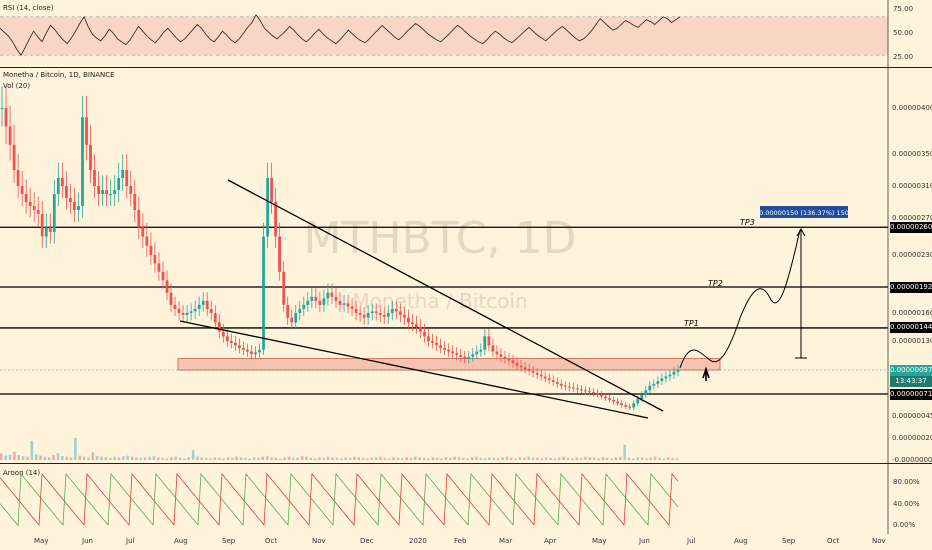  Describe the element at coordinates (17, 86) in the screenshot. I see `volume-title: Vol (20)` at that location.